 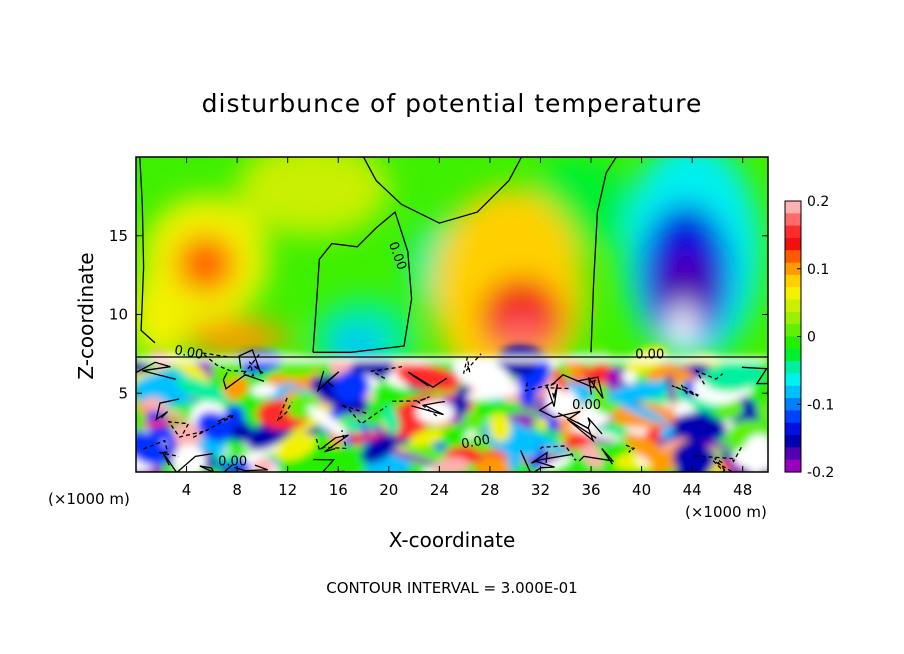 I want to click on colorbar-tick-label: 0.2, so click(x=818, y=202).